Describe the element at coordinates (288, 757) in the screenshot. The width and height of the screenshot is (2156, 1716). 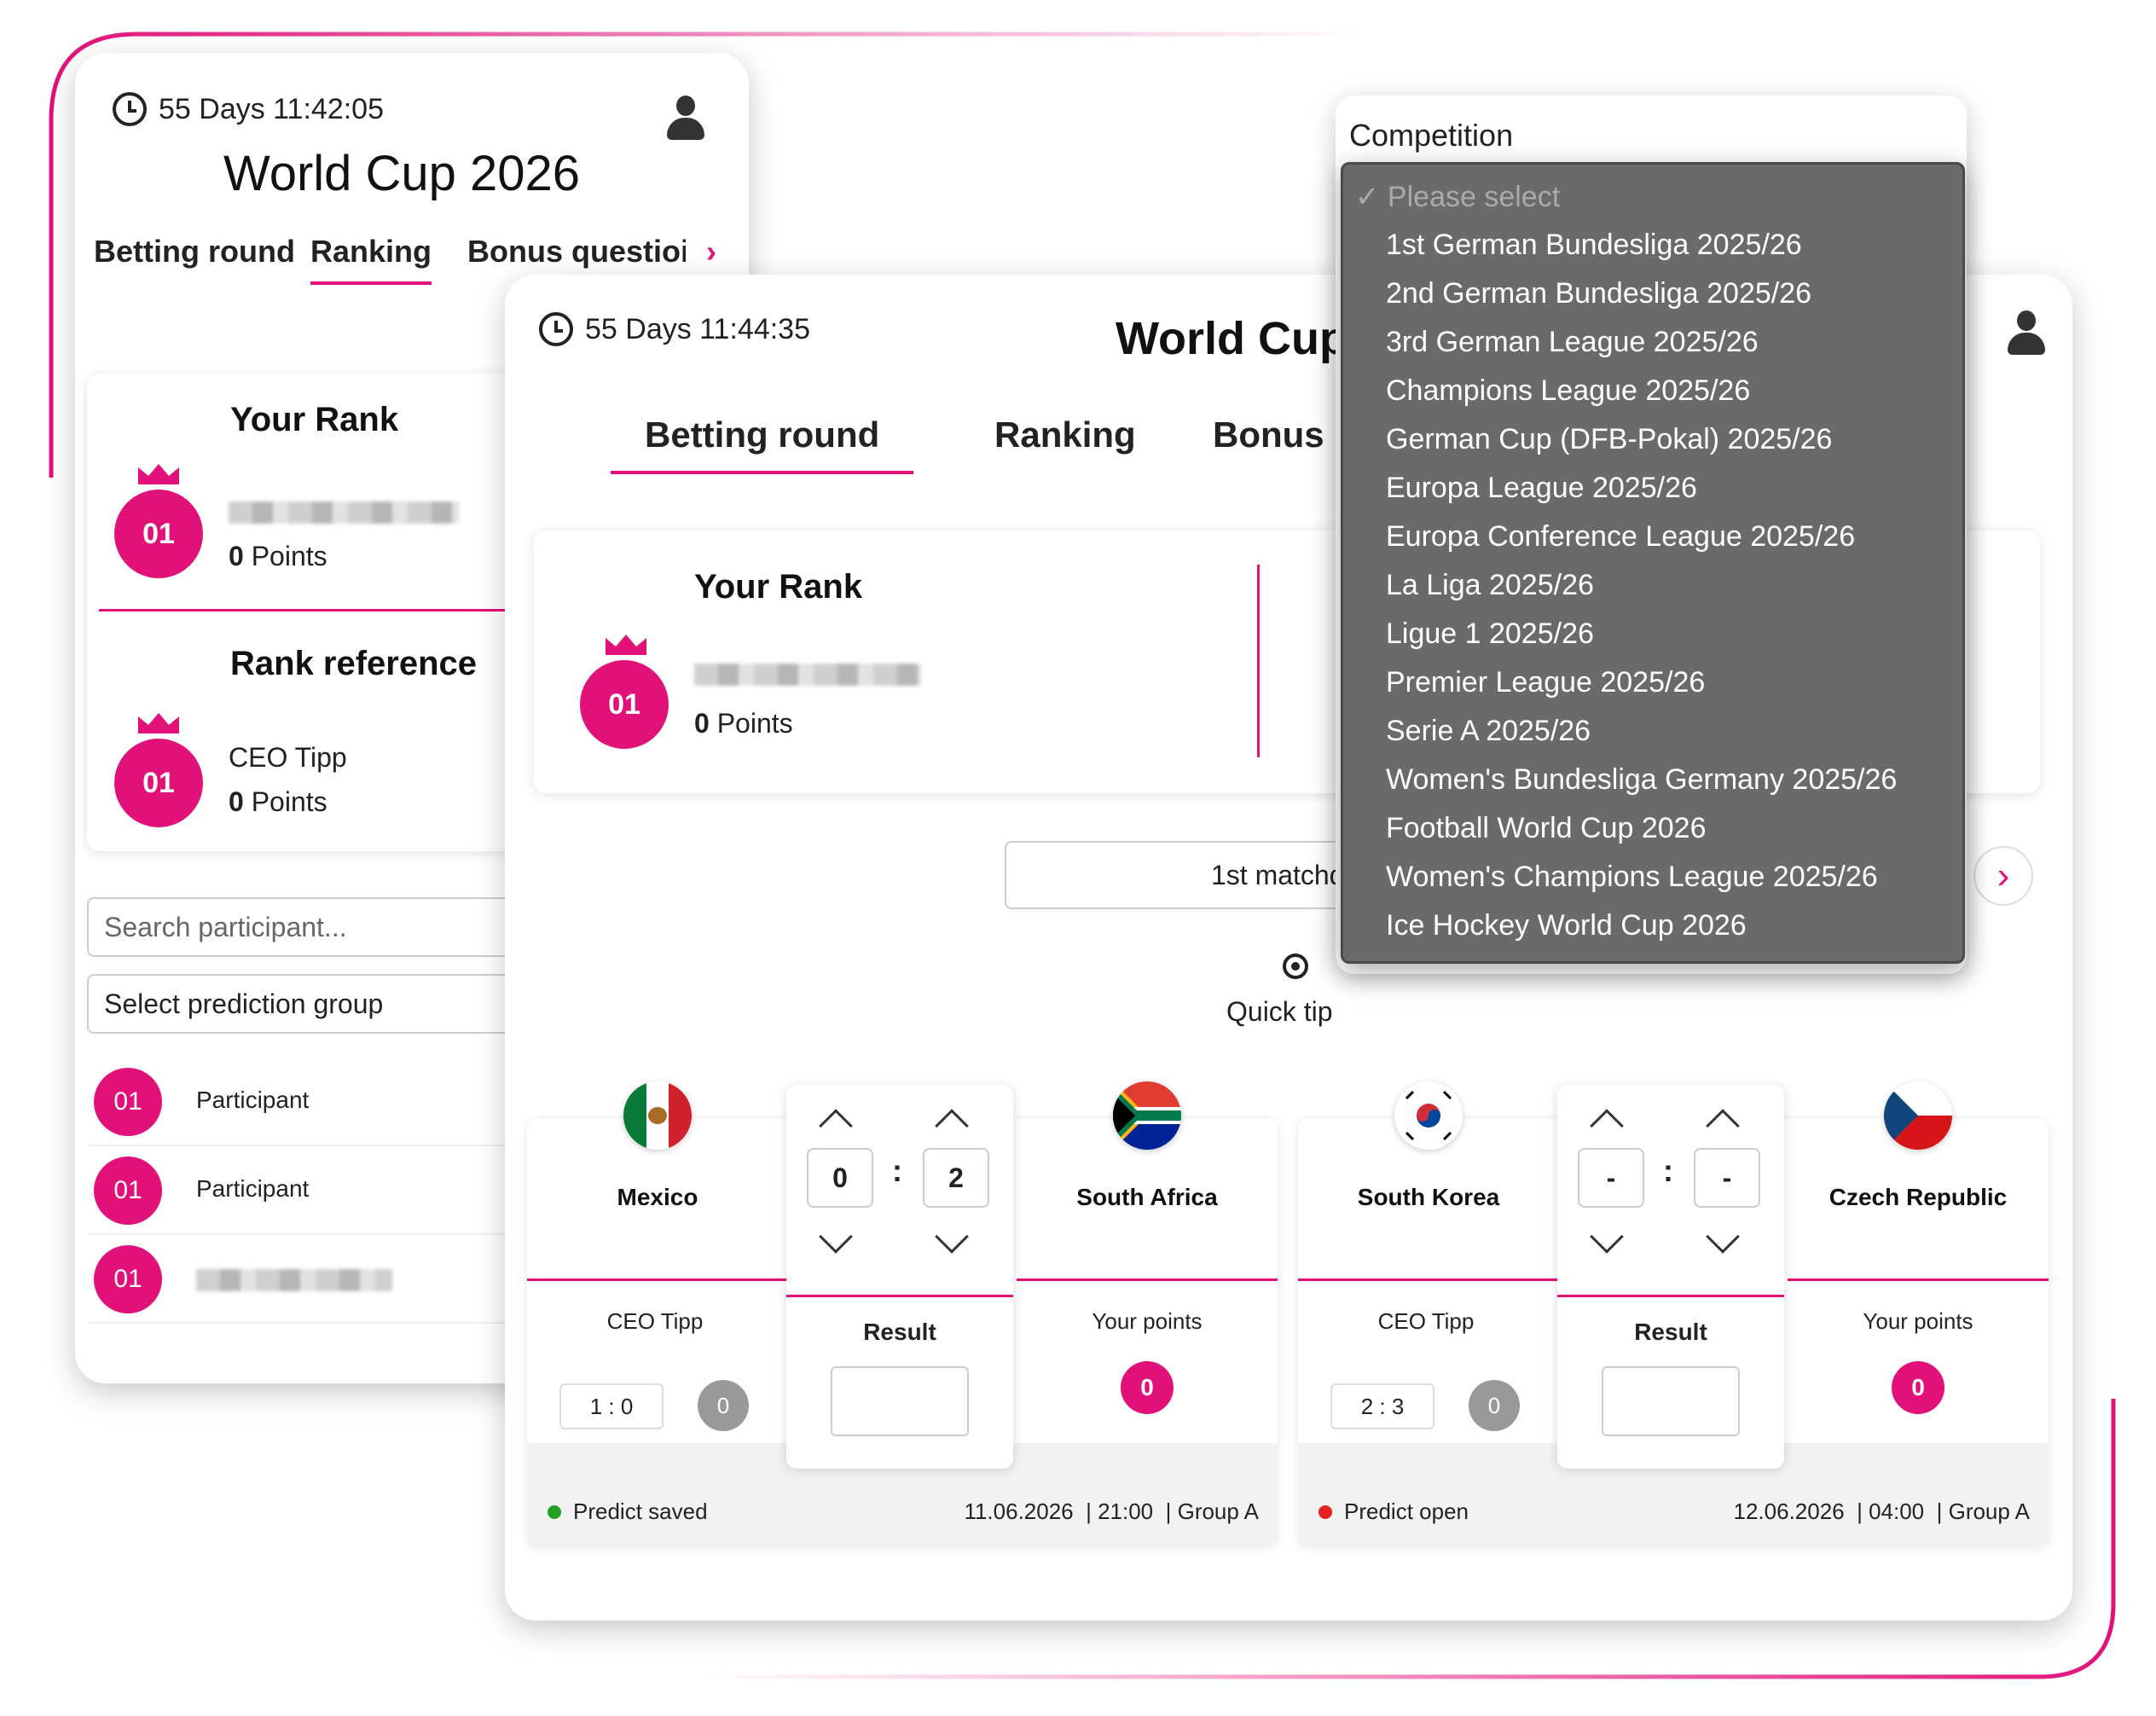
I see `reference-name: CEO Tipp` at that location.